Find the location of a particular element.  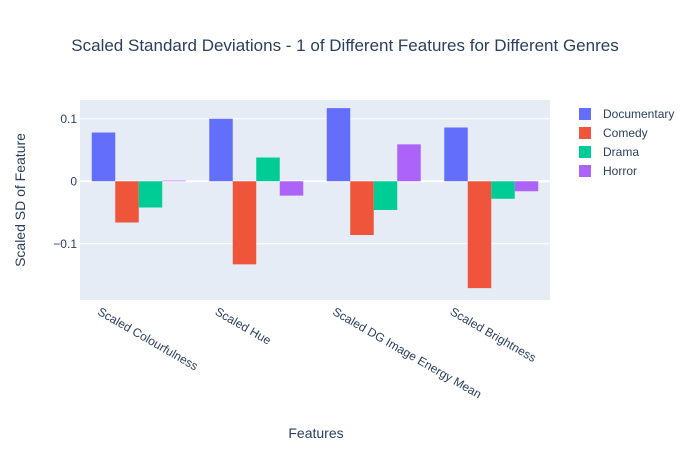

x-tick-label: Scaled Brightness is located at coordinates (493, 334).